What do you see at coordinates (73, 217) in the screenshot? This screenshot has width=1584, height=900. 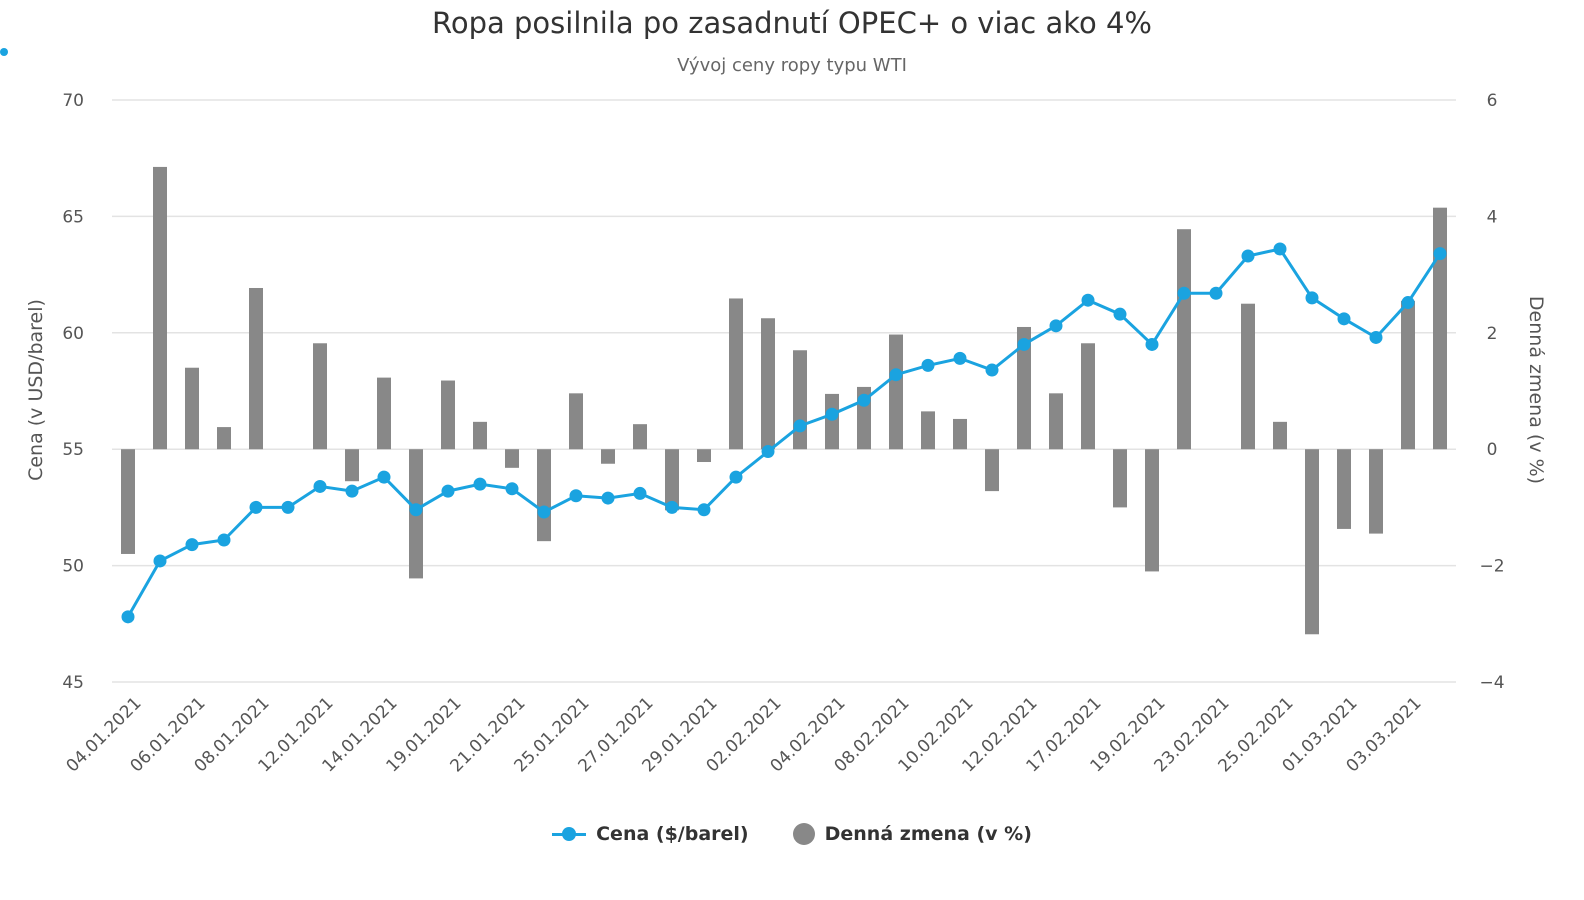 I see `left-tick-label: 65` at bounding box center [73, 217].